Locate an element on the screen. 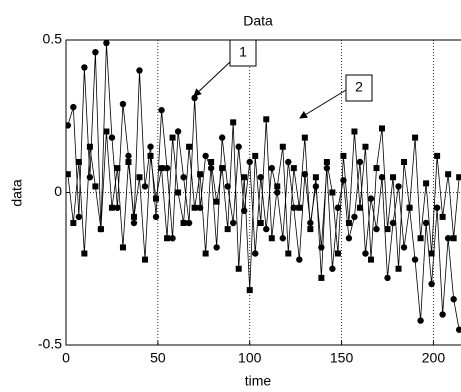 The image size is (461, 392). x-tick-label: 200 is located at coordinates (434, 358).